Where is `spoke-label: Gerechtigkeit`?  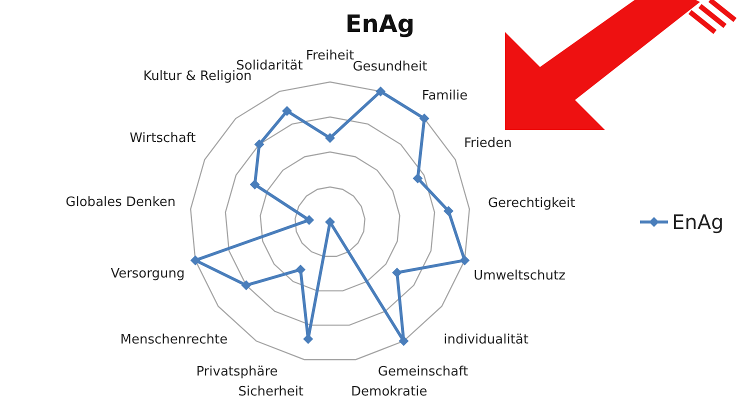
spoke-label: Gerechtigkeit is located at coordinates (532, 203).